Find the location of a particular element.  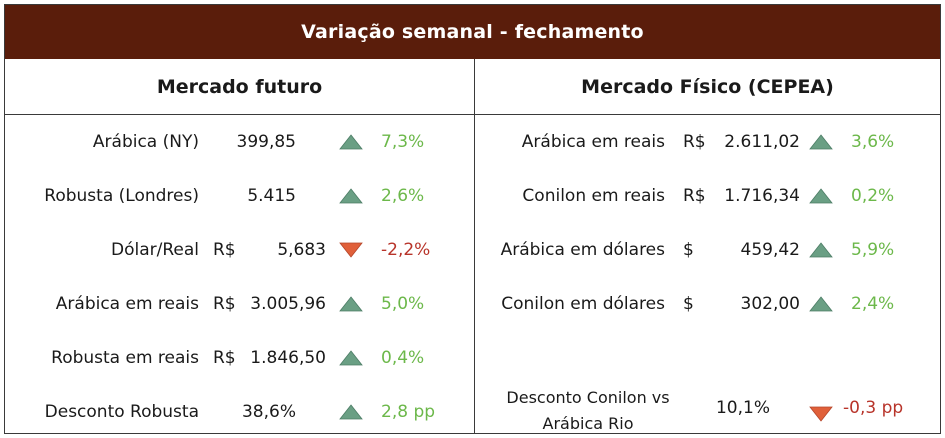

row-label: Conilon em dólares is located at coordinates (583, 304).